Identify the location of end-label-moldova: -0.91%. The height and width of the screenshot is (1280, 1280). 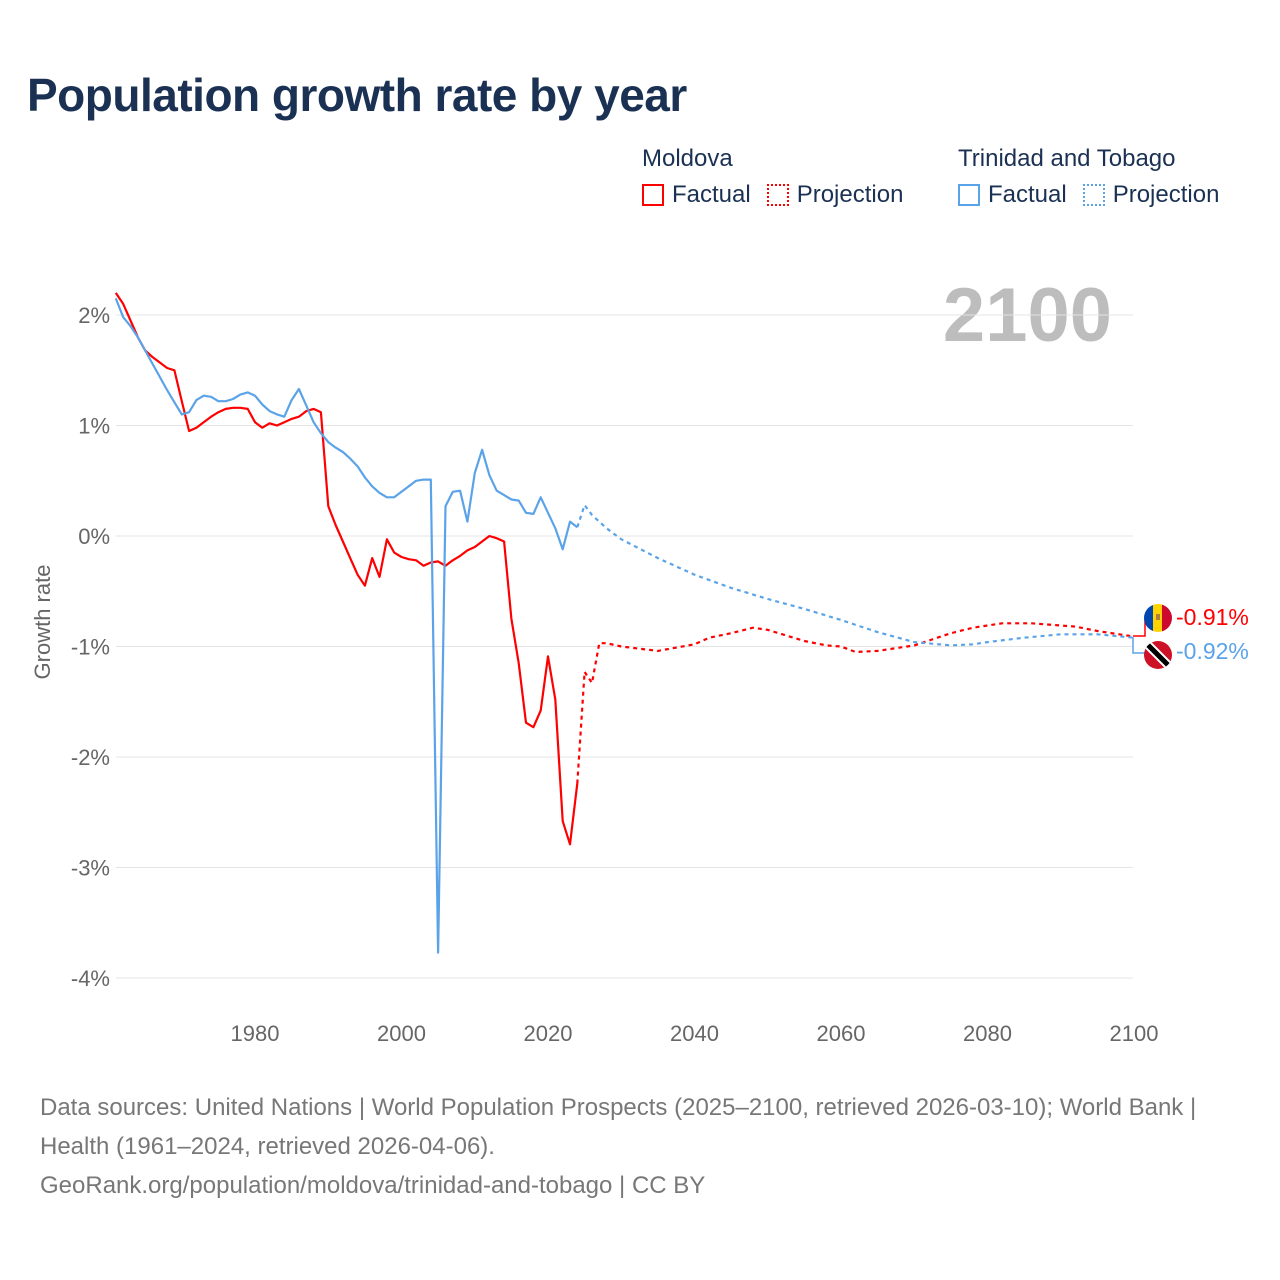
(1212, 617).